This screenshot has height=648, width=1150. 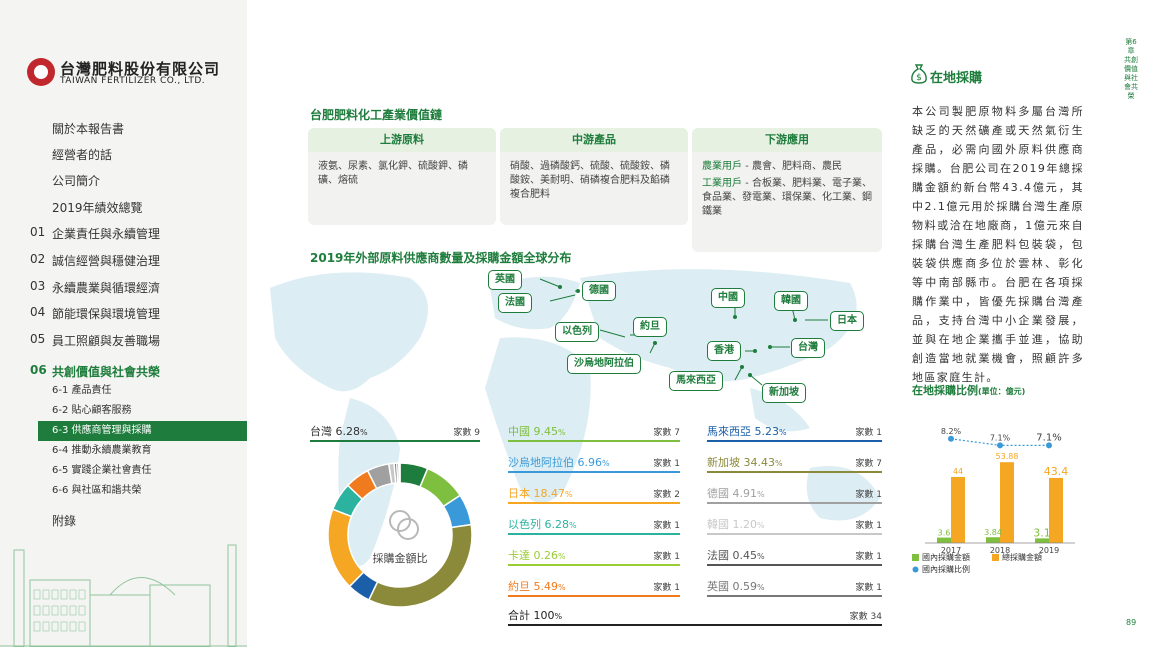 I want to click on chain-industry-body: - 合板業、肥料業、電子業、食品業、發電業、環保業、化工業、鋼鐵業, so click(x=787, y=197).